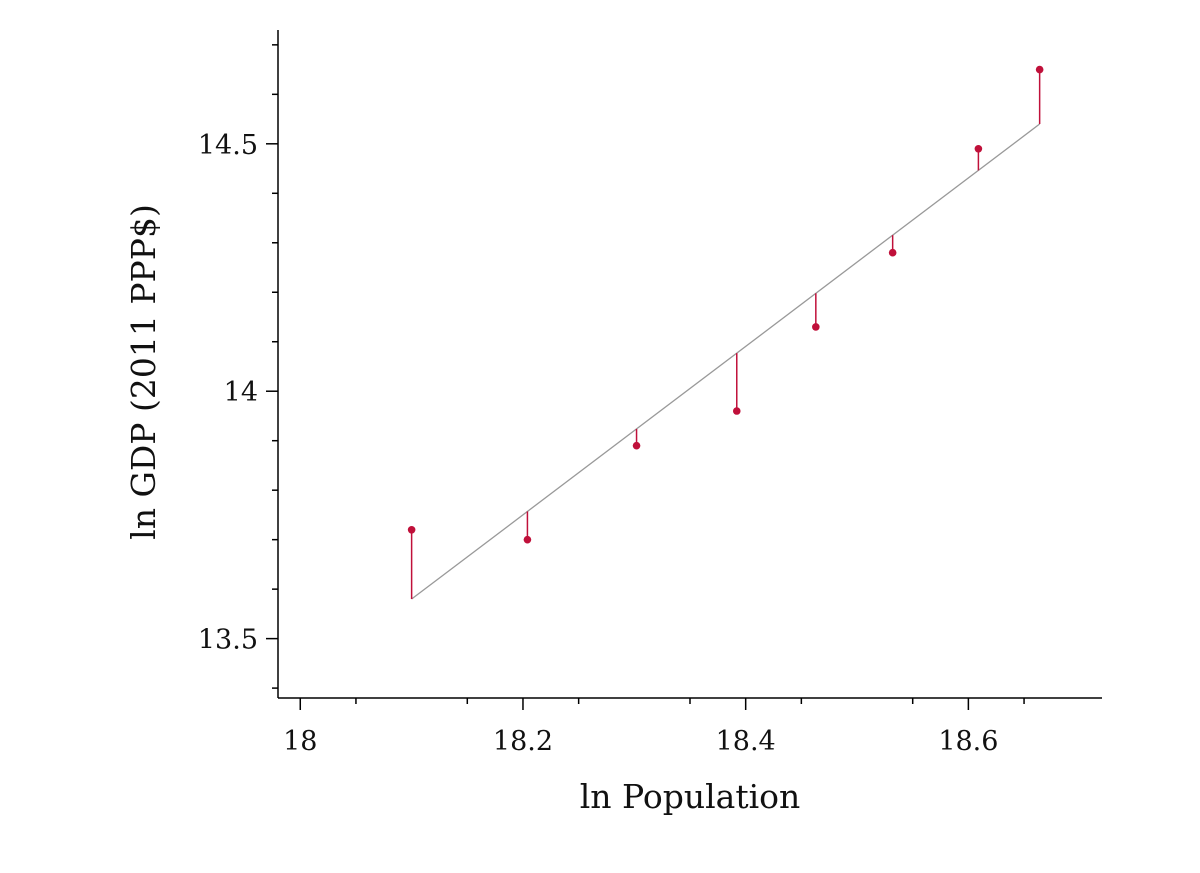 Image resolution: width=1200 pixels, height=873 pixels. What do you see at coordinates (640, 727) in the screenshot?
I see `x-ticks: 18 18.2 18.4 18.6` at bounding box center [640, 727].